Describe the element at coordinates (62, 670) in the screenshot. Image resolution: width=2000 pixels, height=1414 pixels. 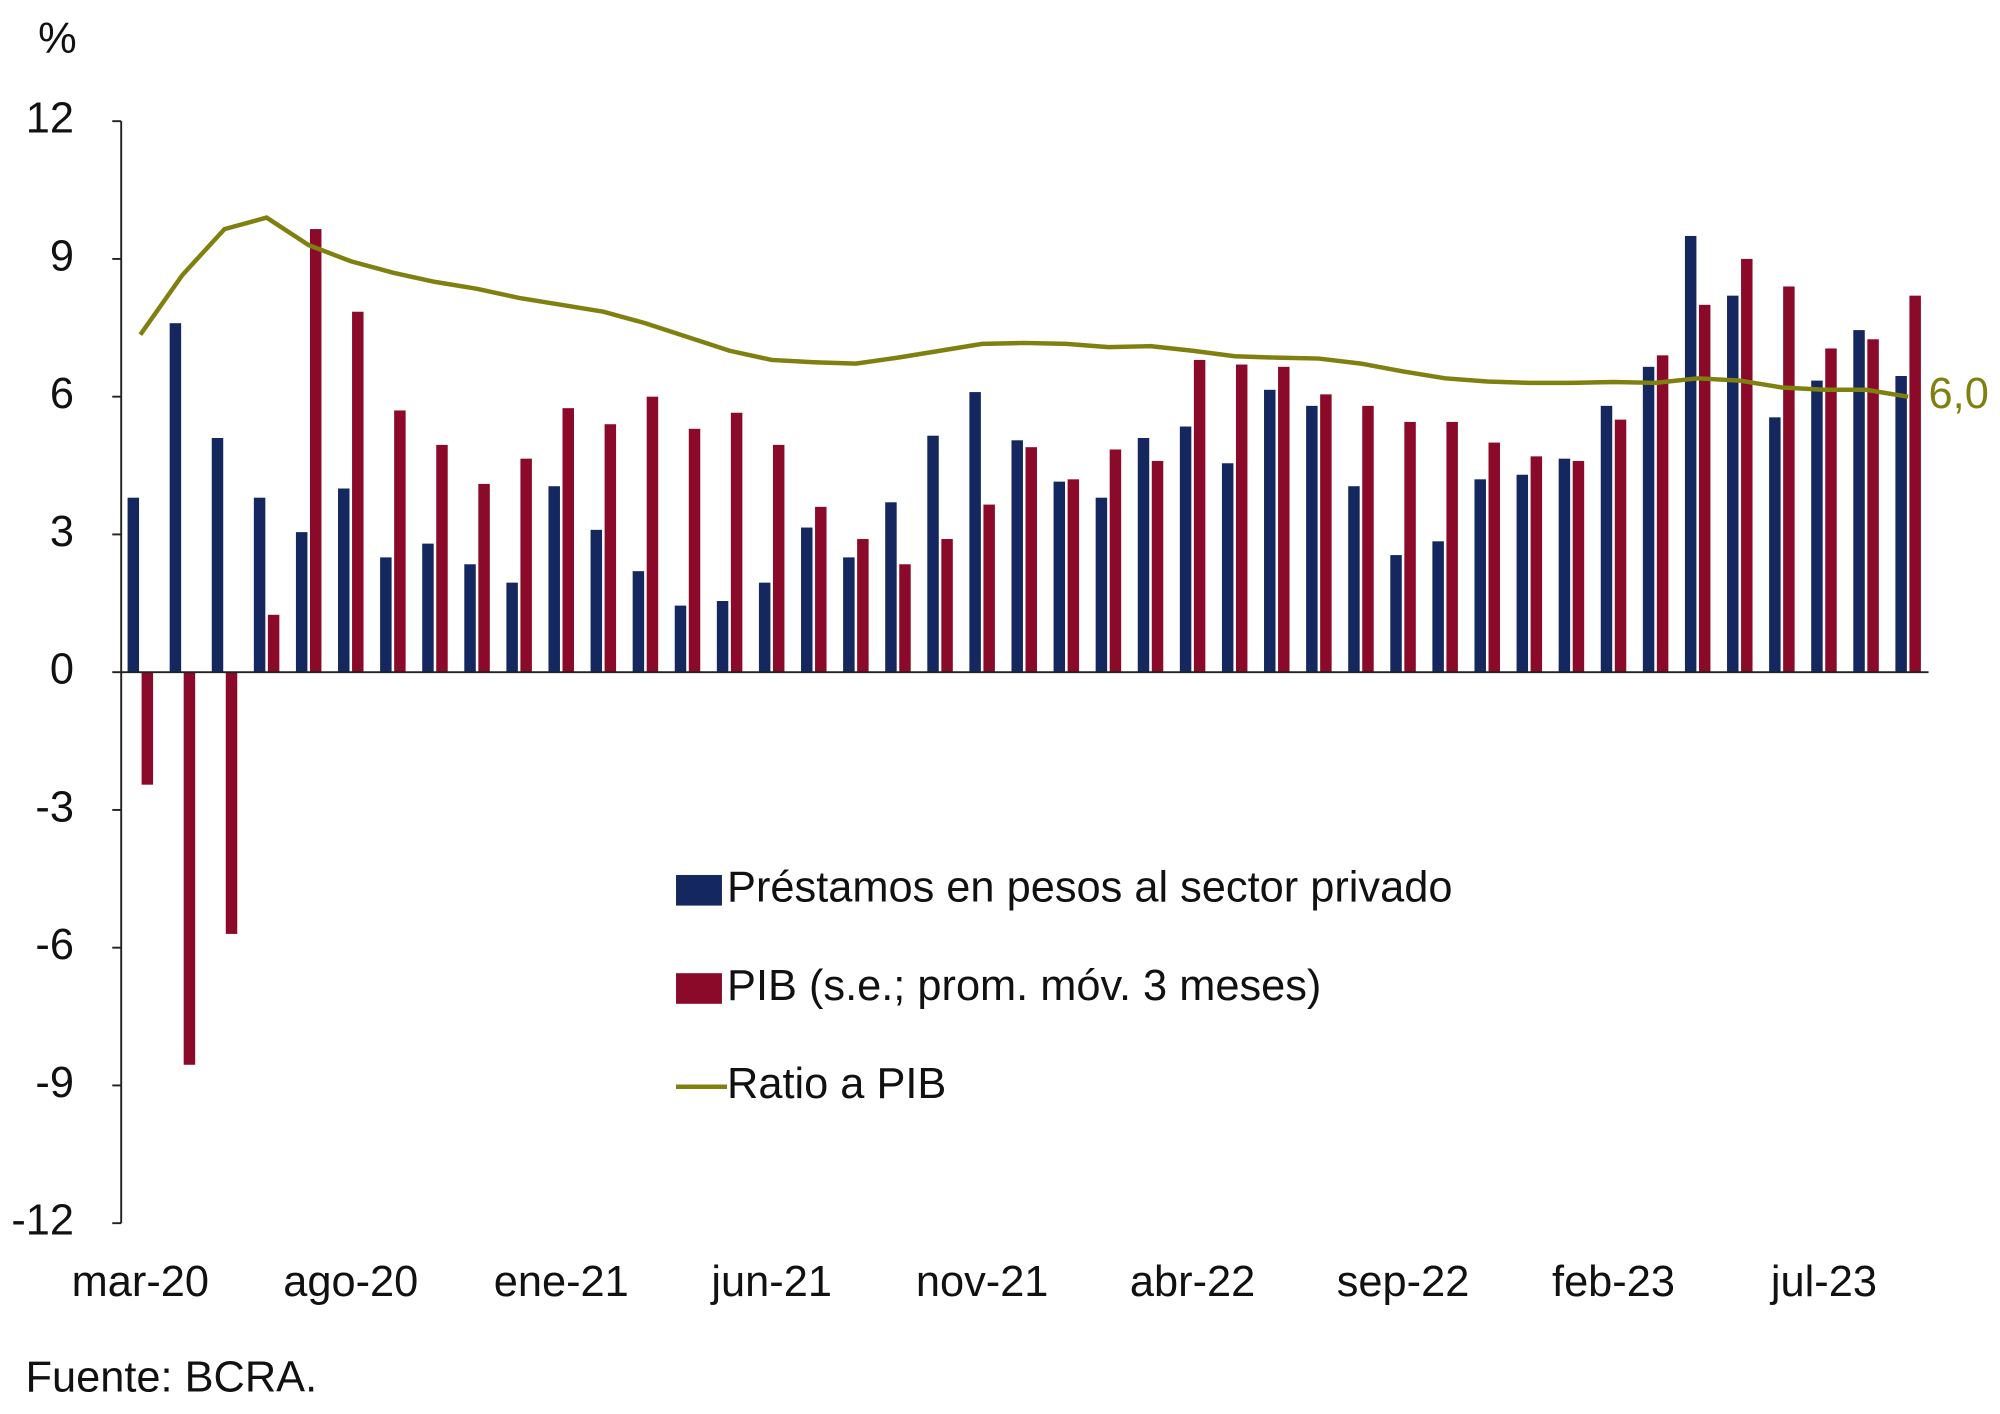
I see `y-tick-label: 0` at that location.